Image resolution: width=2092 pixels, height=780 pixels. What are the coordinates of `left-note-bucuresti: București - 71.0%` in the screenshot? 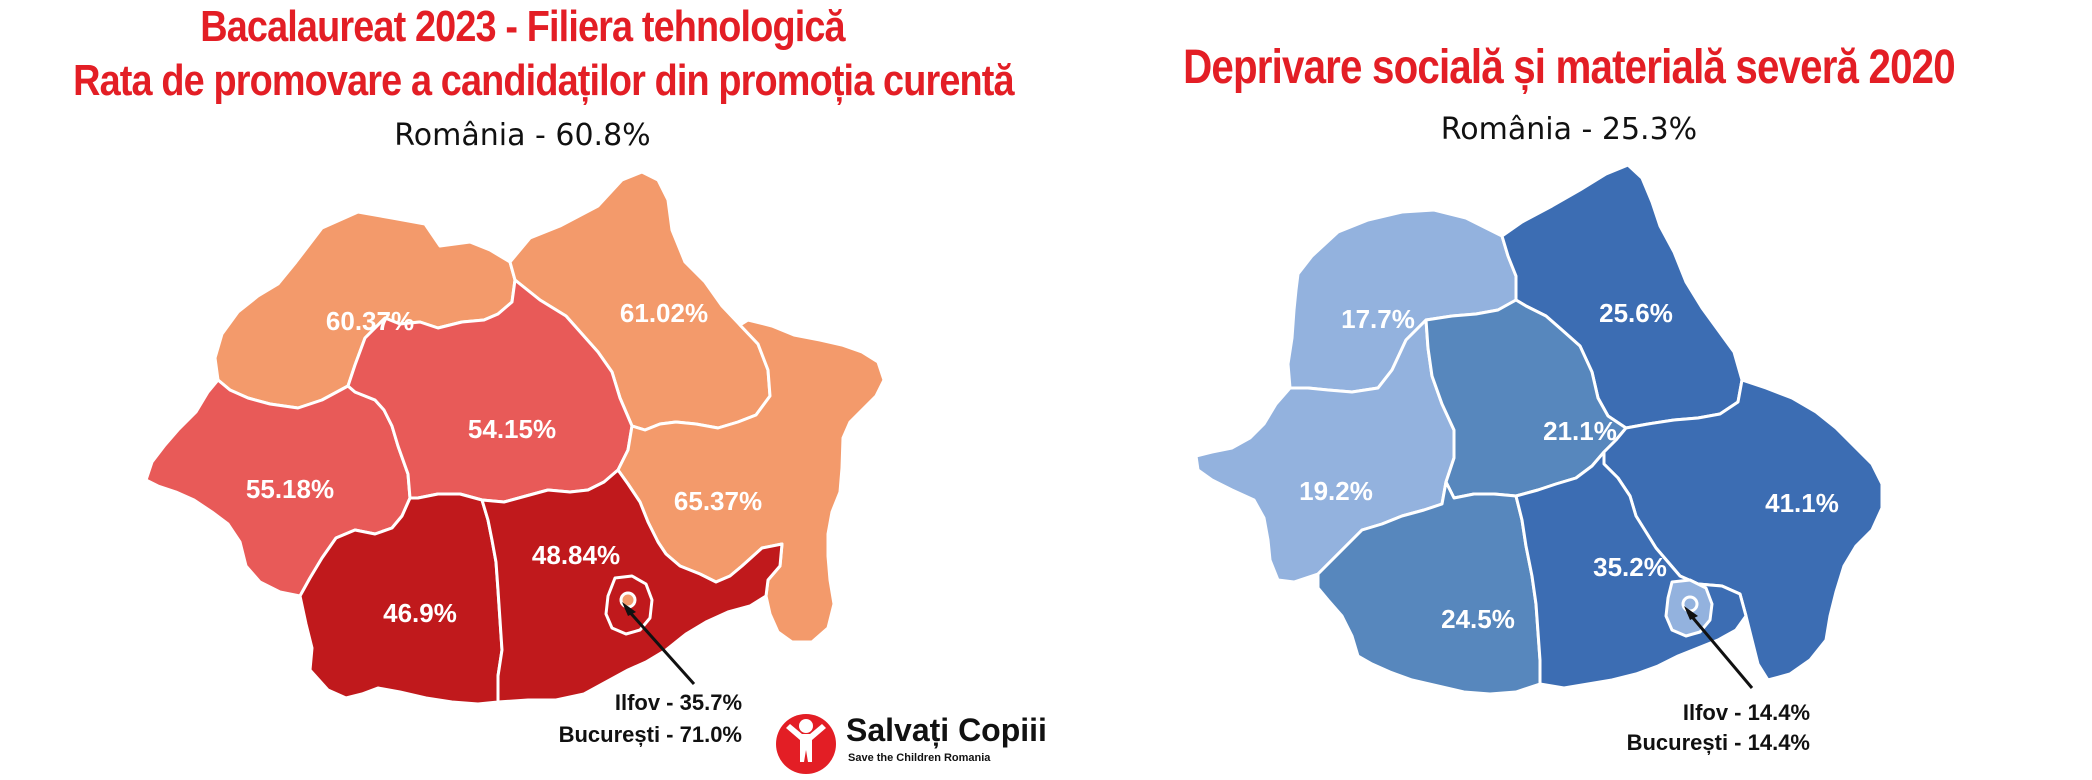 It's located at (650, 734).